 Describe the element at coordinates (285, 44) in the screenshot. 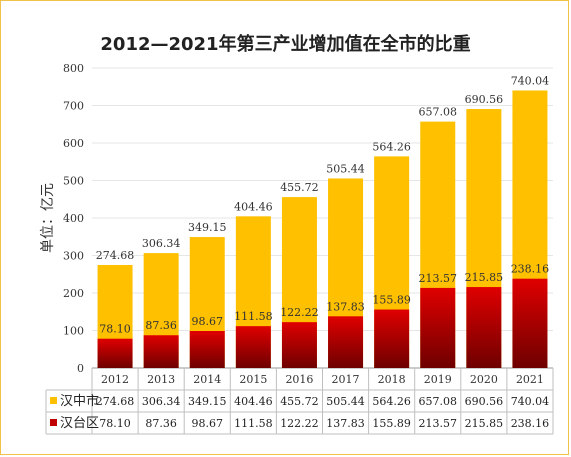

I see `chart-title: 2012—2021年第三产业增加值在全市的比重` at that location.